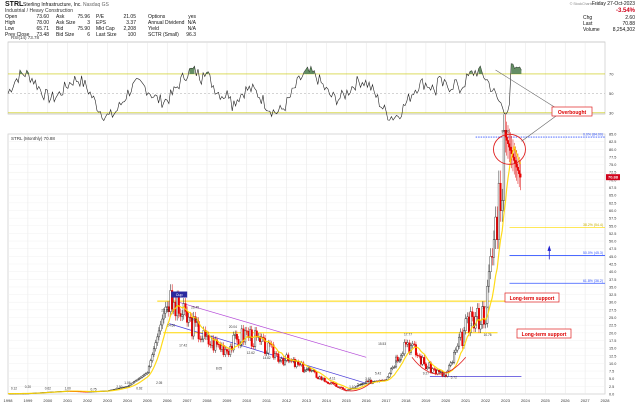  Describe the element at coordinates (27, 29) in the screenshot. I see `quote-row: Low 65.71` at that location.